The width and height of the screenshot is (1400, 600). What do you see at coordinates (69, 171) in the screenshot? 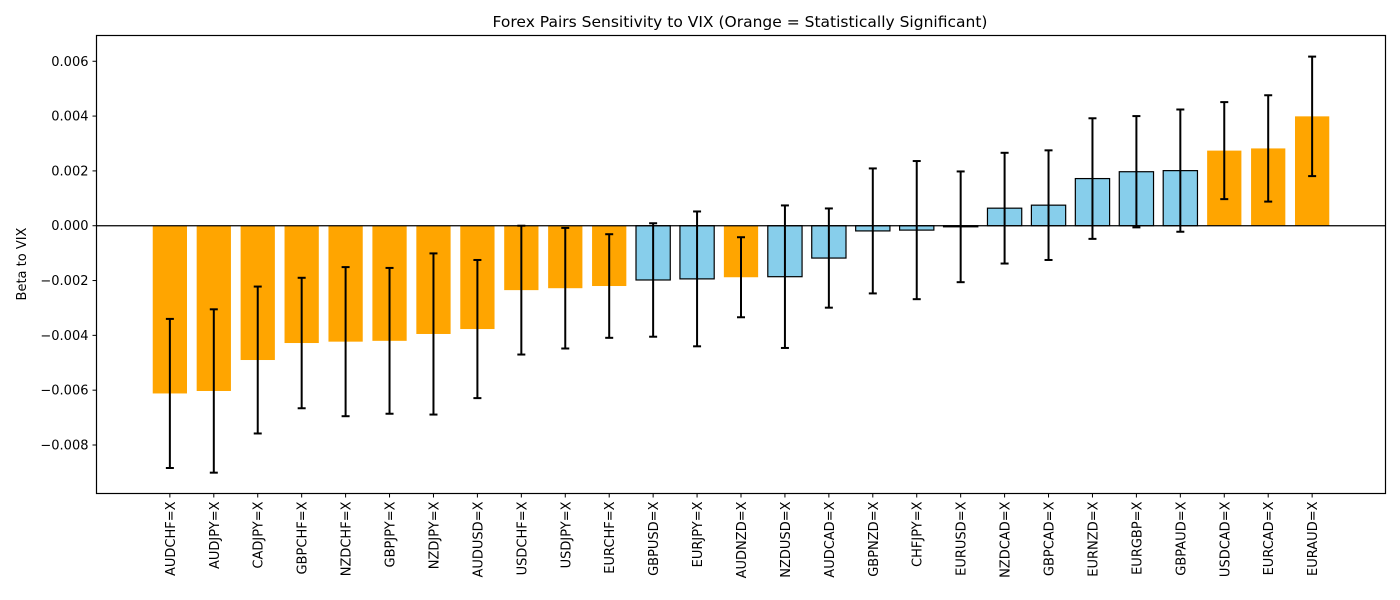
I see `y-tick-label: 0.002` at bounding box center [69, 171].